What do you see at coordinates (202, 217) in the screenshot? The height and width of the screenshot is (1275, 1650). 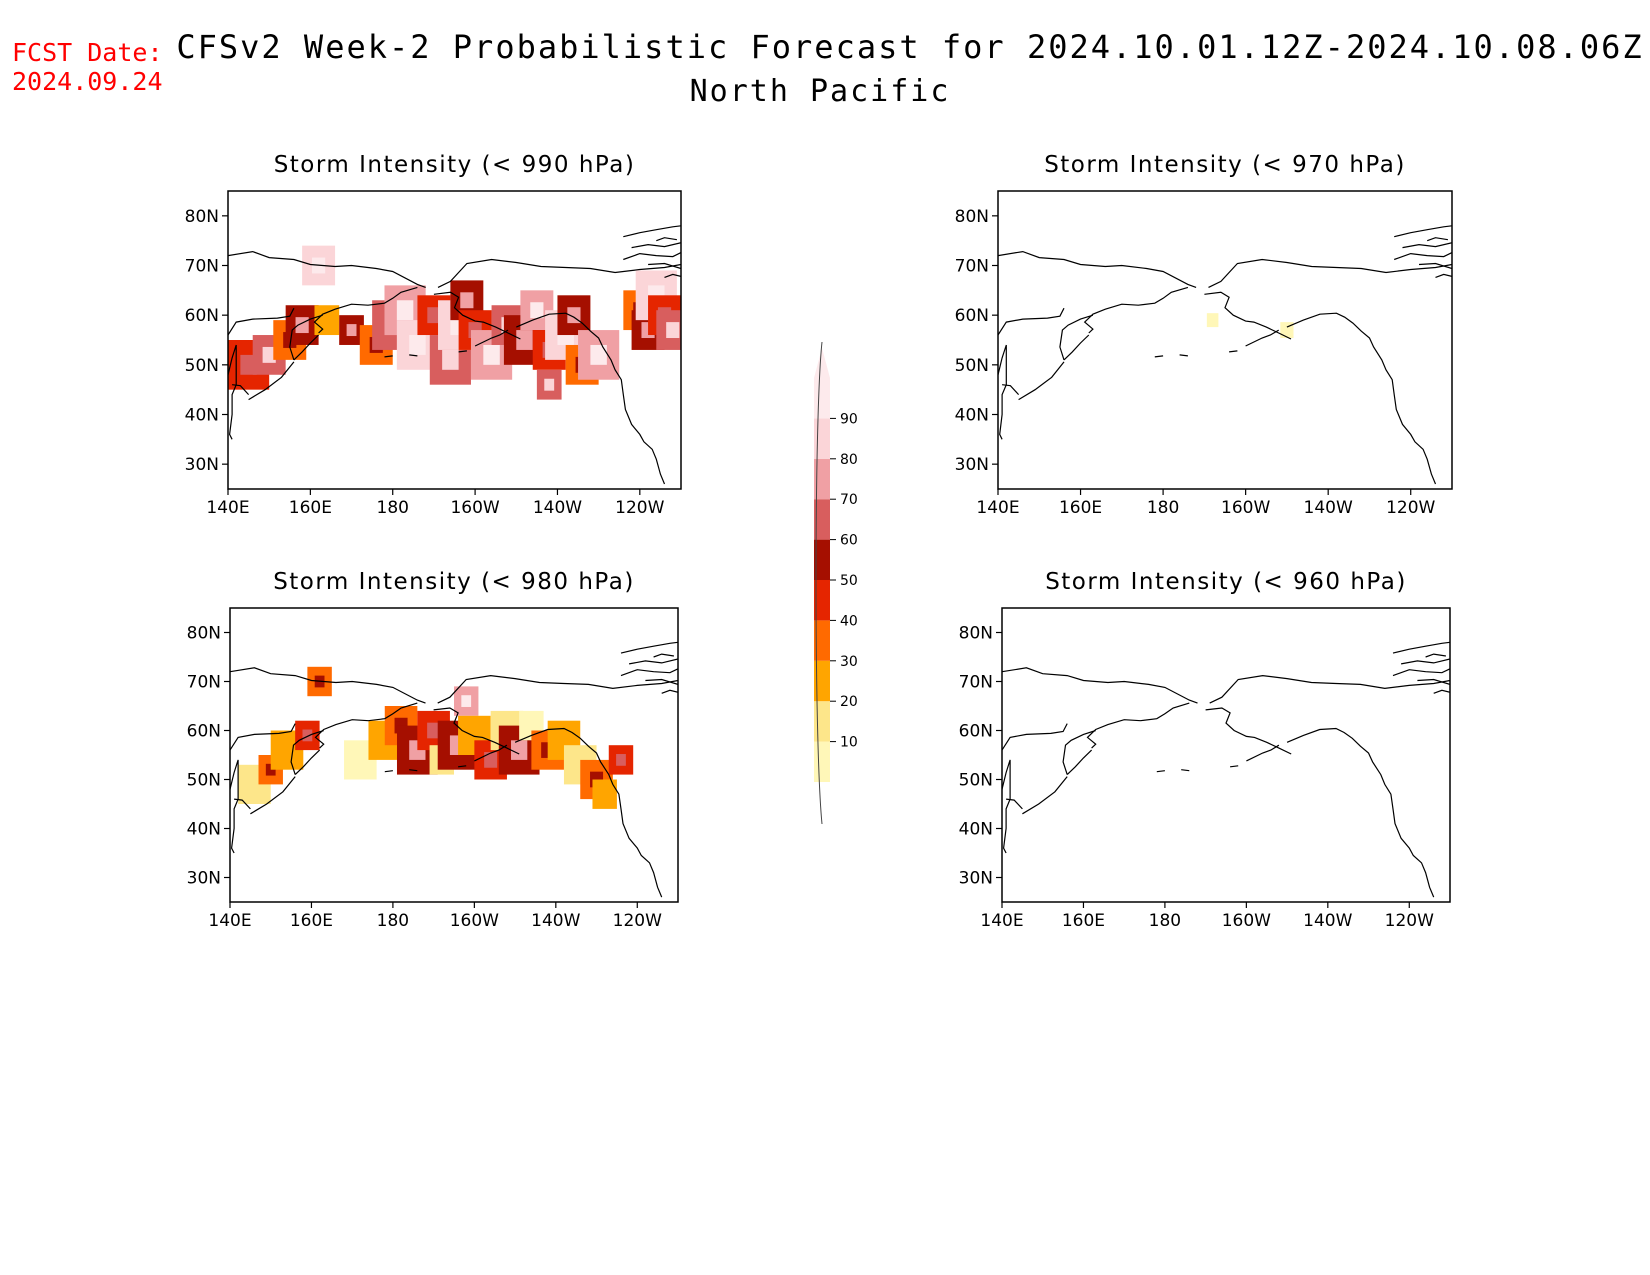 I see `lat-label: 80N` at bounding box center [202, 217].